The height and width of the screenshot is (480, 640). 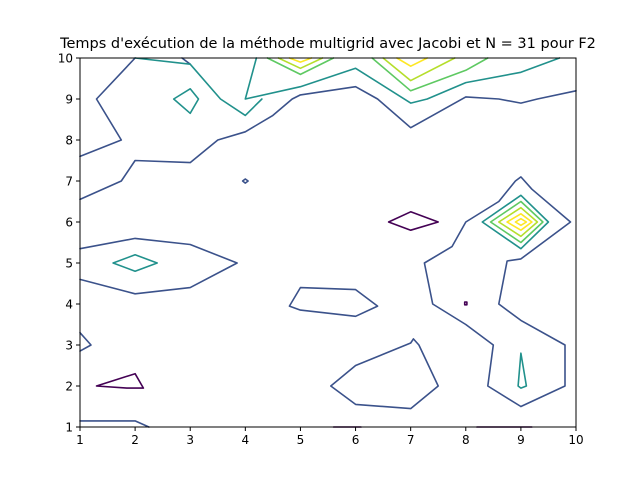 I want to click on x-tick-label: 7, so click(x=411, y=440).